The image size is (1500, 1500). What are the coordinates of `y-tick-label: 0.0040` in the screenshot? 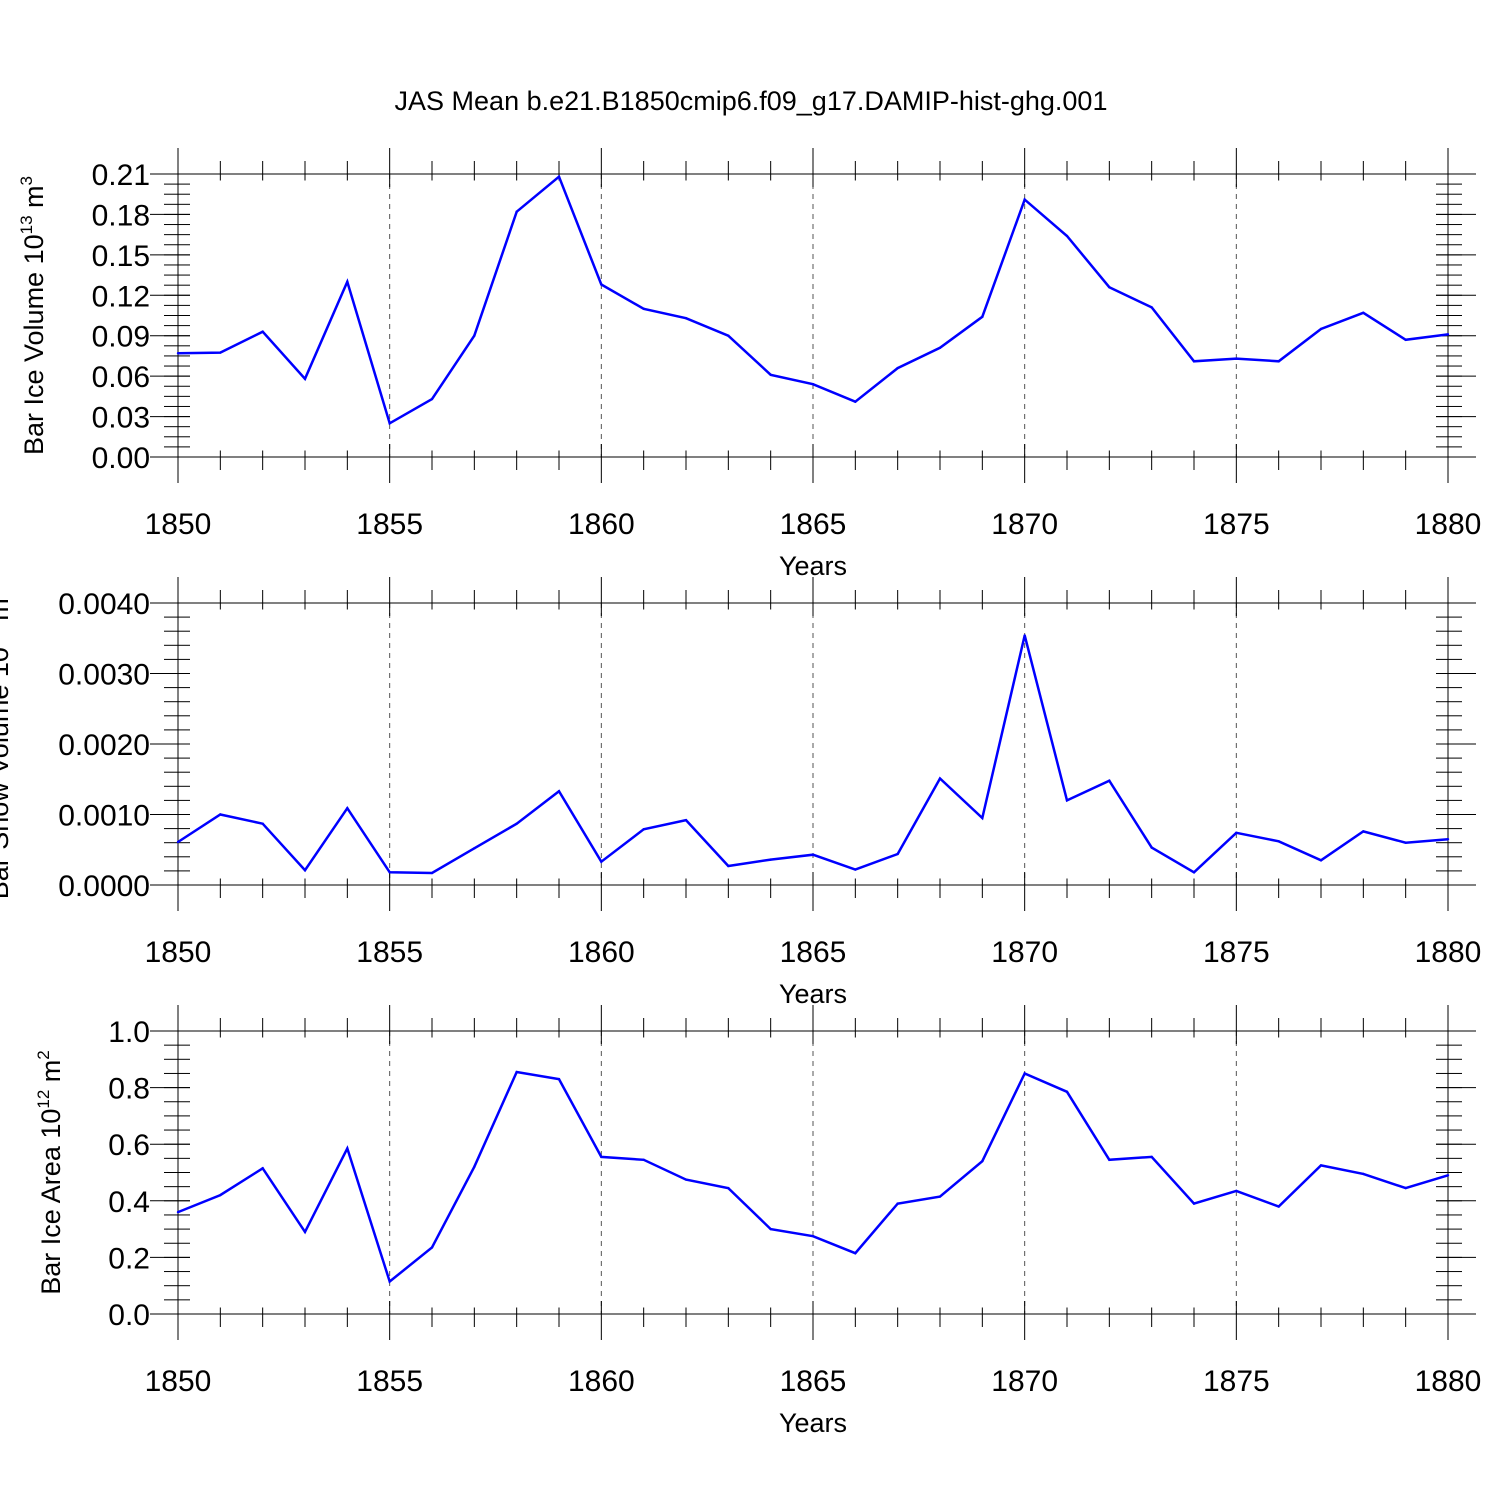 It's located at (104, 604).